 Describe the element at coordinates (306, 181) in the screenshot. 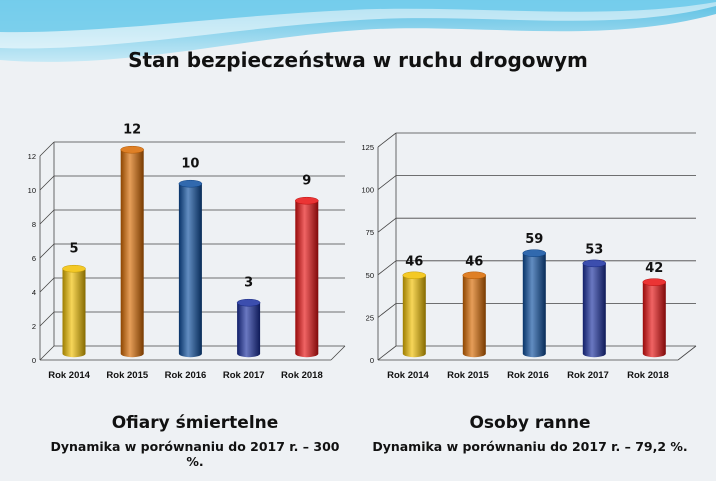

I see `data-label: 9` at that location.